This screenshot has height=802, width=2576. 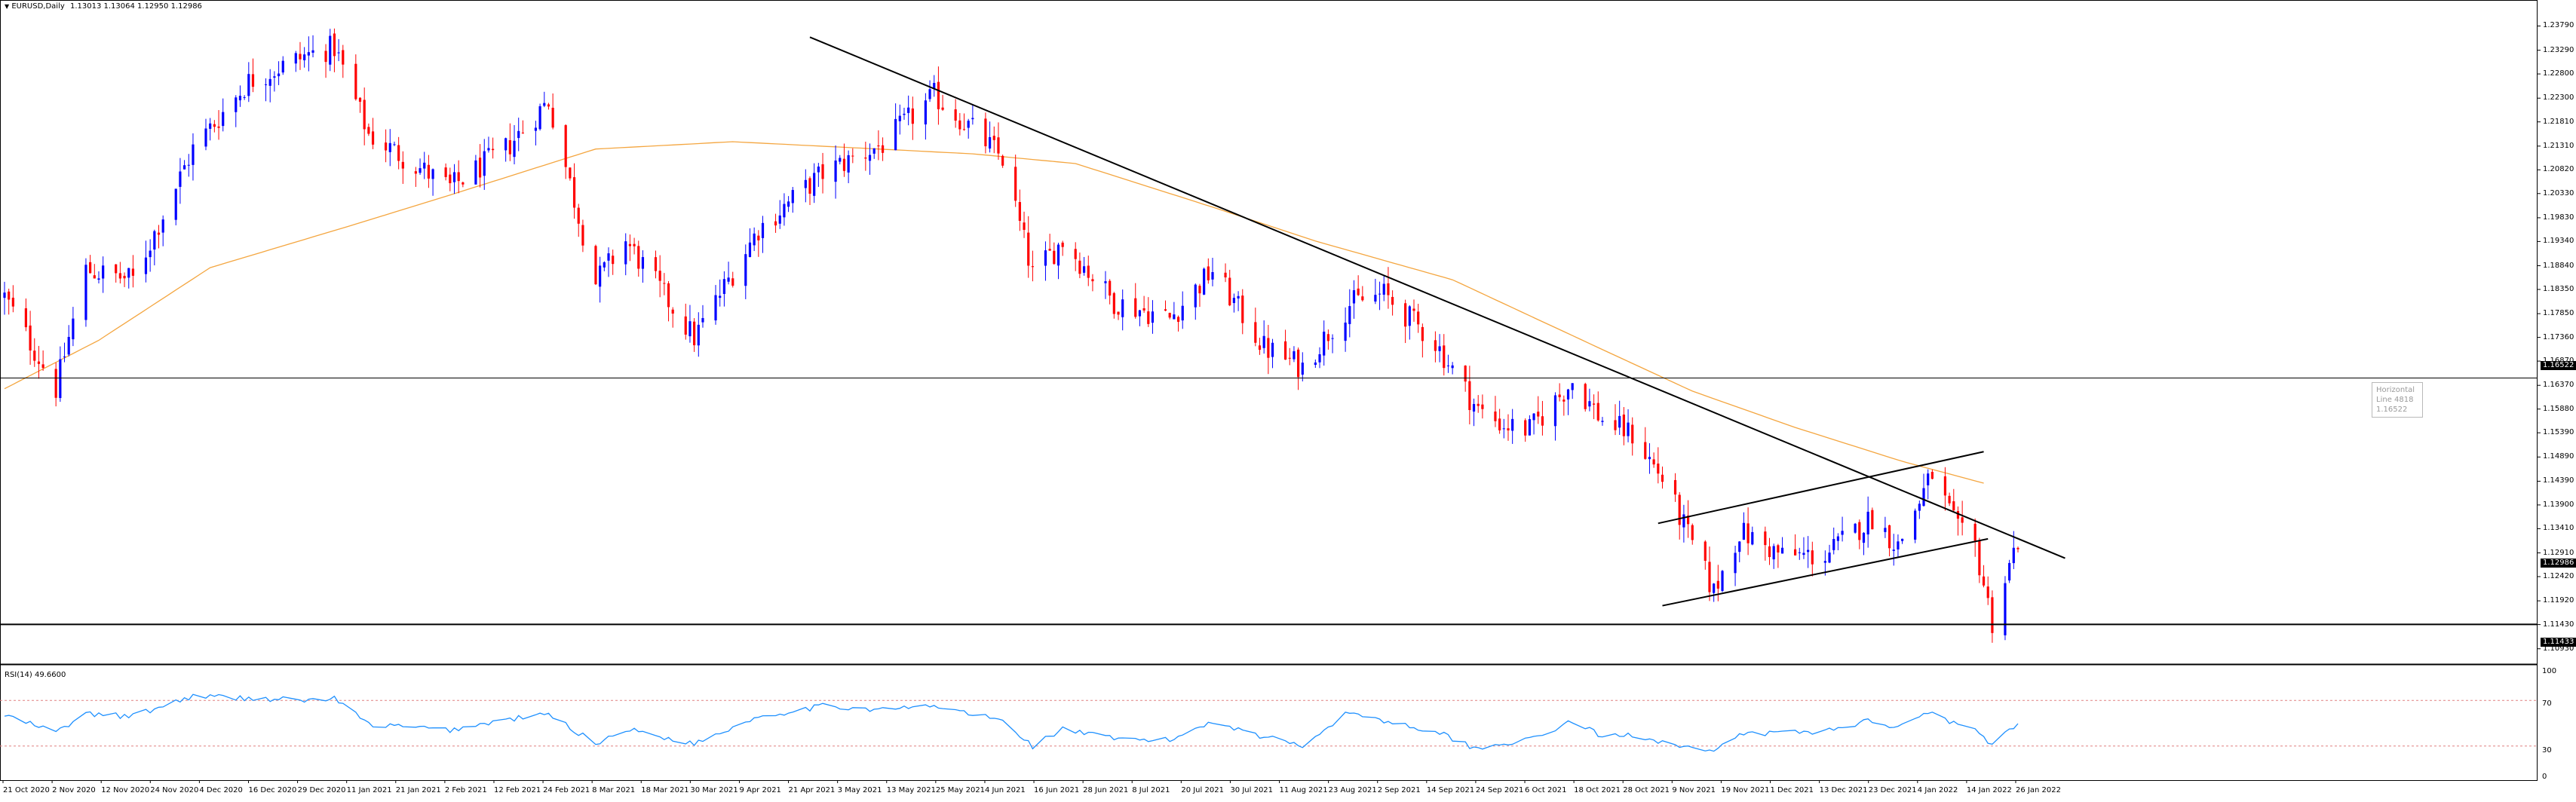 What do you see at coordinates (74, 790) in the screenshot?
I see `time-axis-label: 2 Nov 2020` at bounding box center [74, 790].